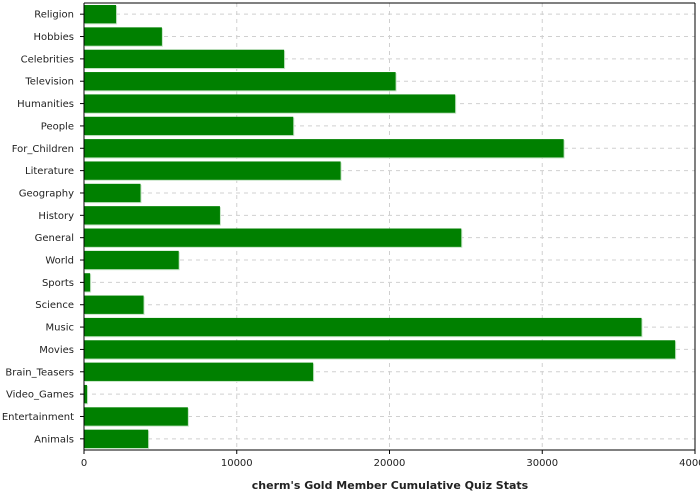  I want to click on y-tick-label: Movies, so click(56, 350).